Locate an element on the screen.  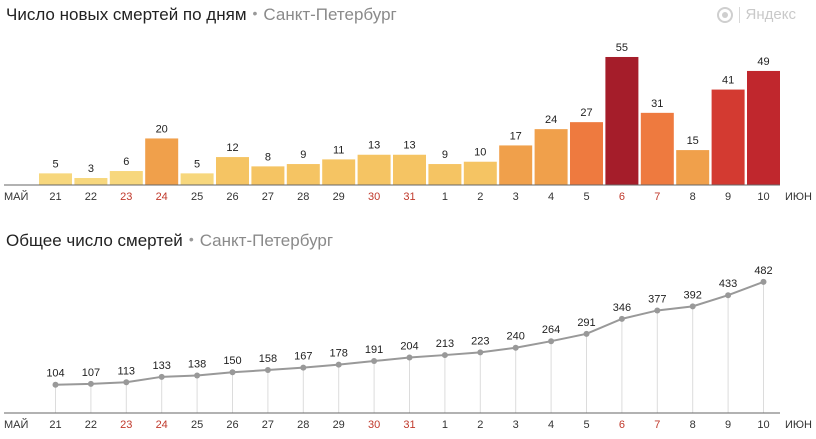
point-value-label: 178 is located at coordinates (339, 354).